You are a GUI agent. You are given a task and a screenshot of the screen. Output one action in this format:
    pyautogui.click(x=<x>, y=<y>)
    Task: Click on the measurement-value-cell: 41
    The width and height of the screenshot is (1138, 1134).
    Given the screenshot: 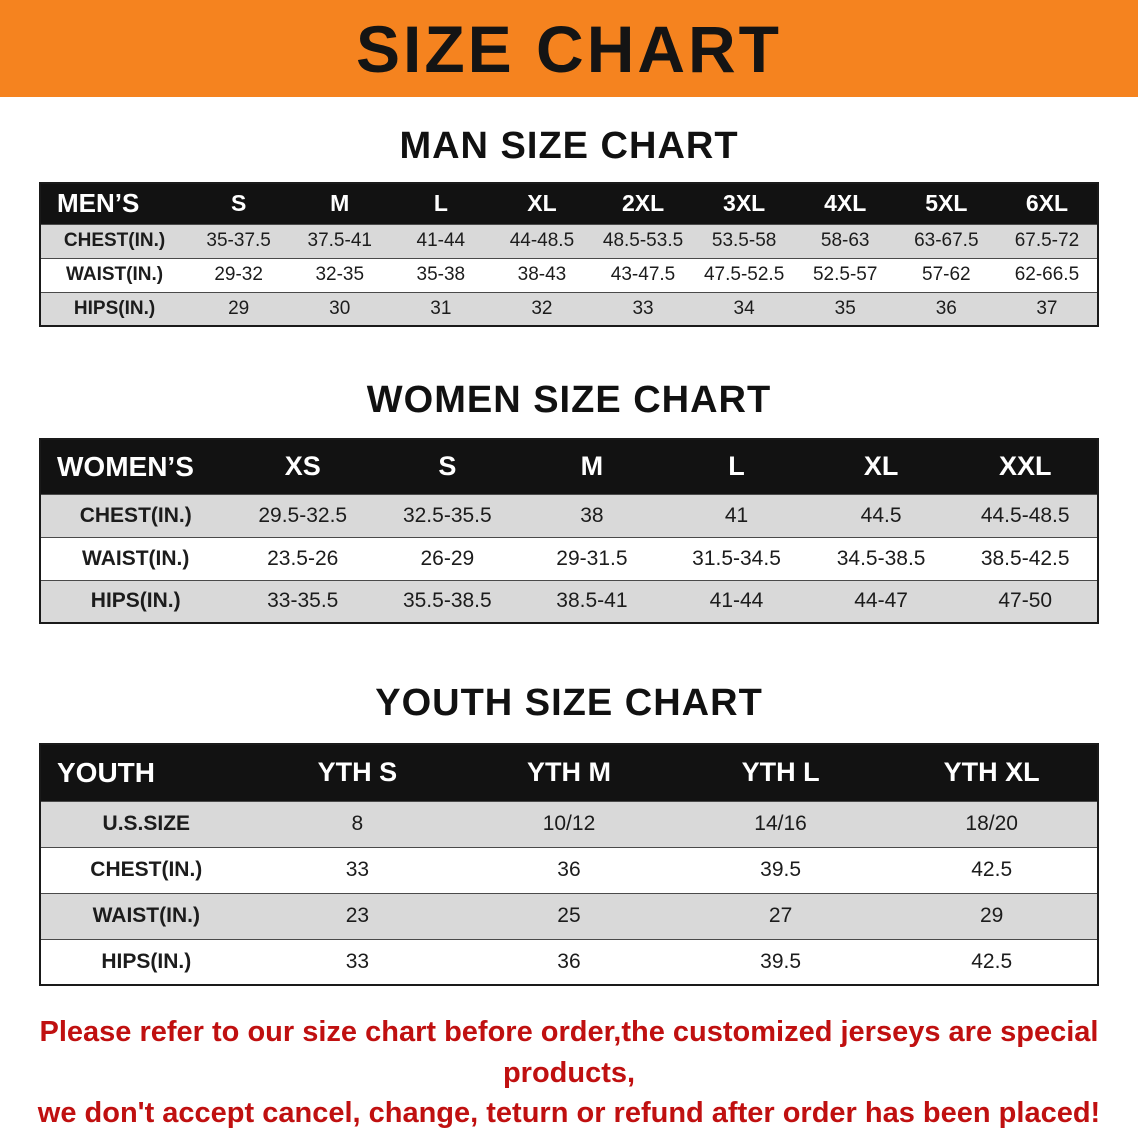 What is the action you would take?
    pyautogui.click(x=736, y=515)
    